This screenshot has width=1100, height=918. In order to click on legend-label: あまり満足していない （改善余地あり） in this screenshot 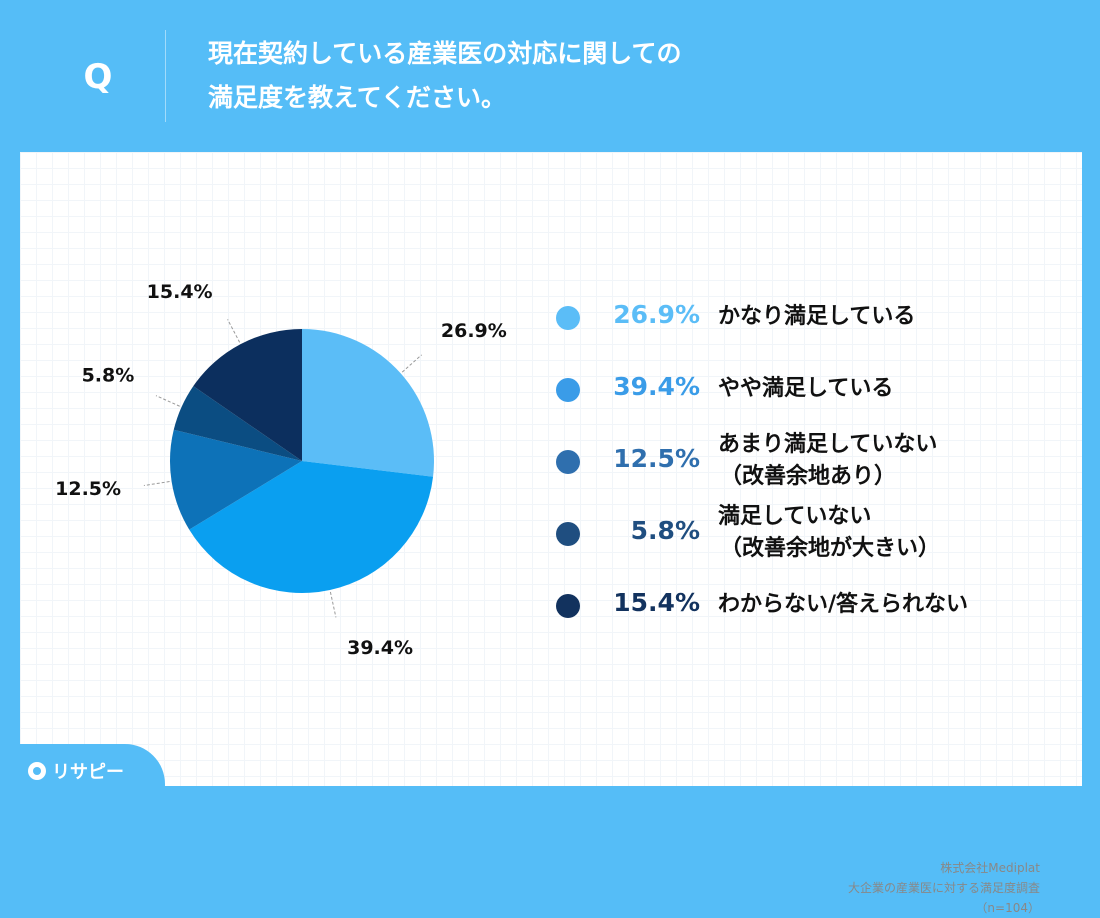, I will do `click(883, 461)`.